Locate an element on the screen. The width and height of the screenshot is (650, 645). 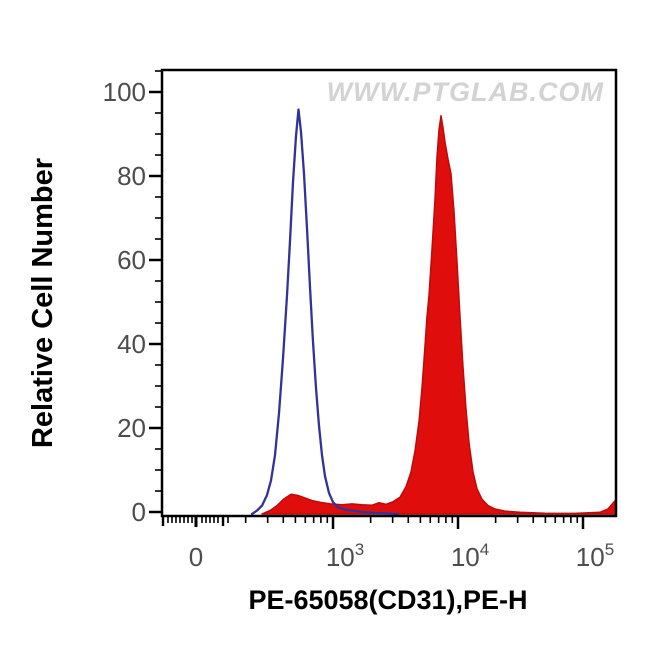
watermark-text: WWW.PTGLAB.COM is located at coordinates (465, 92).